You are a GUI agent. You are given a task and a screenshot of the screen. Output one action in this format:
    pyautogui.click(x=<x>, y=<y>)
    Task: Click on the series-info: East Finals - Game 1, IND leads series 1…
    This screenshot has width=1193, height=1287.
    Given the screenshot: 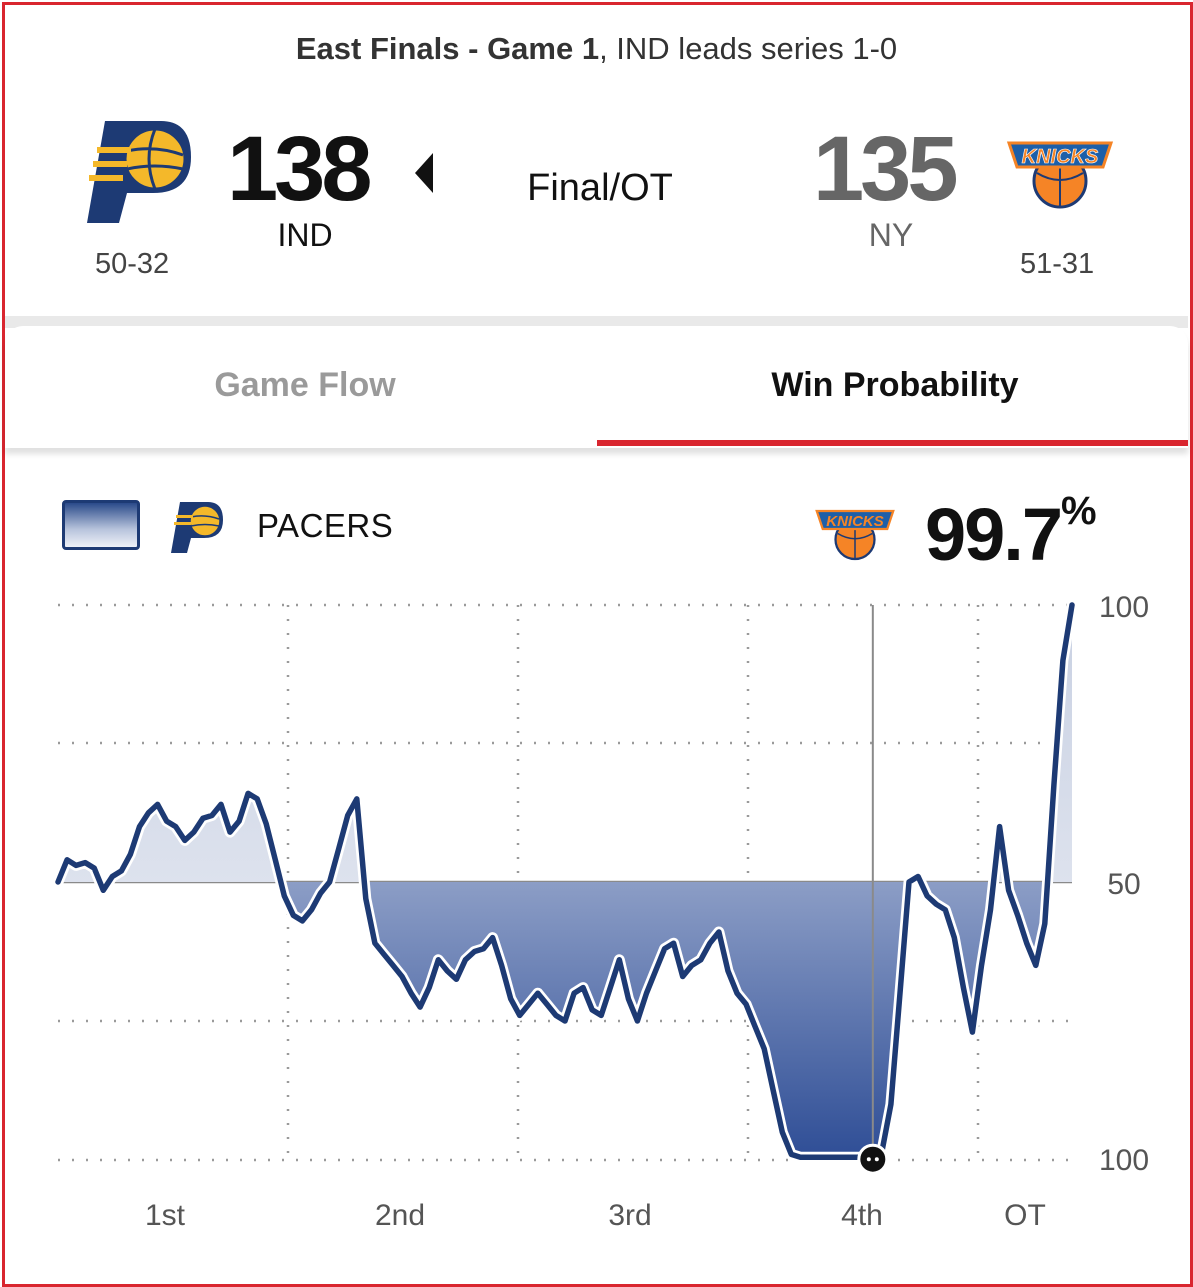 What is the action you would take?
    pyautogui.click(x=596, y=49)
    